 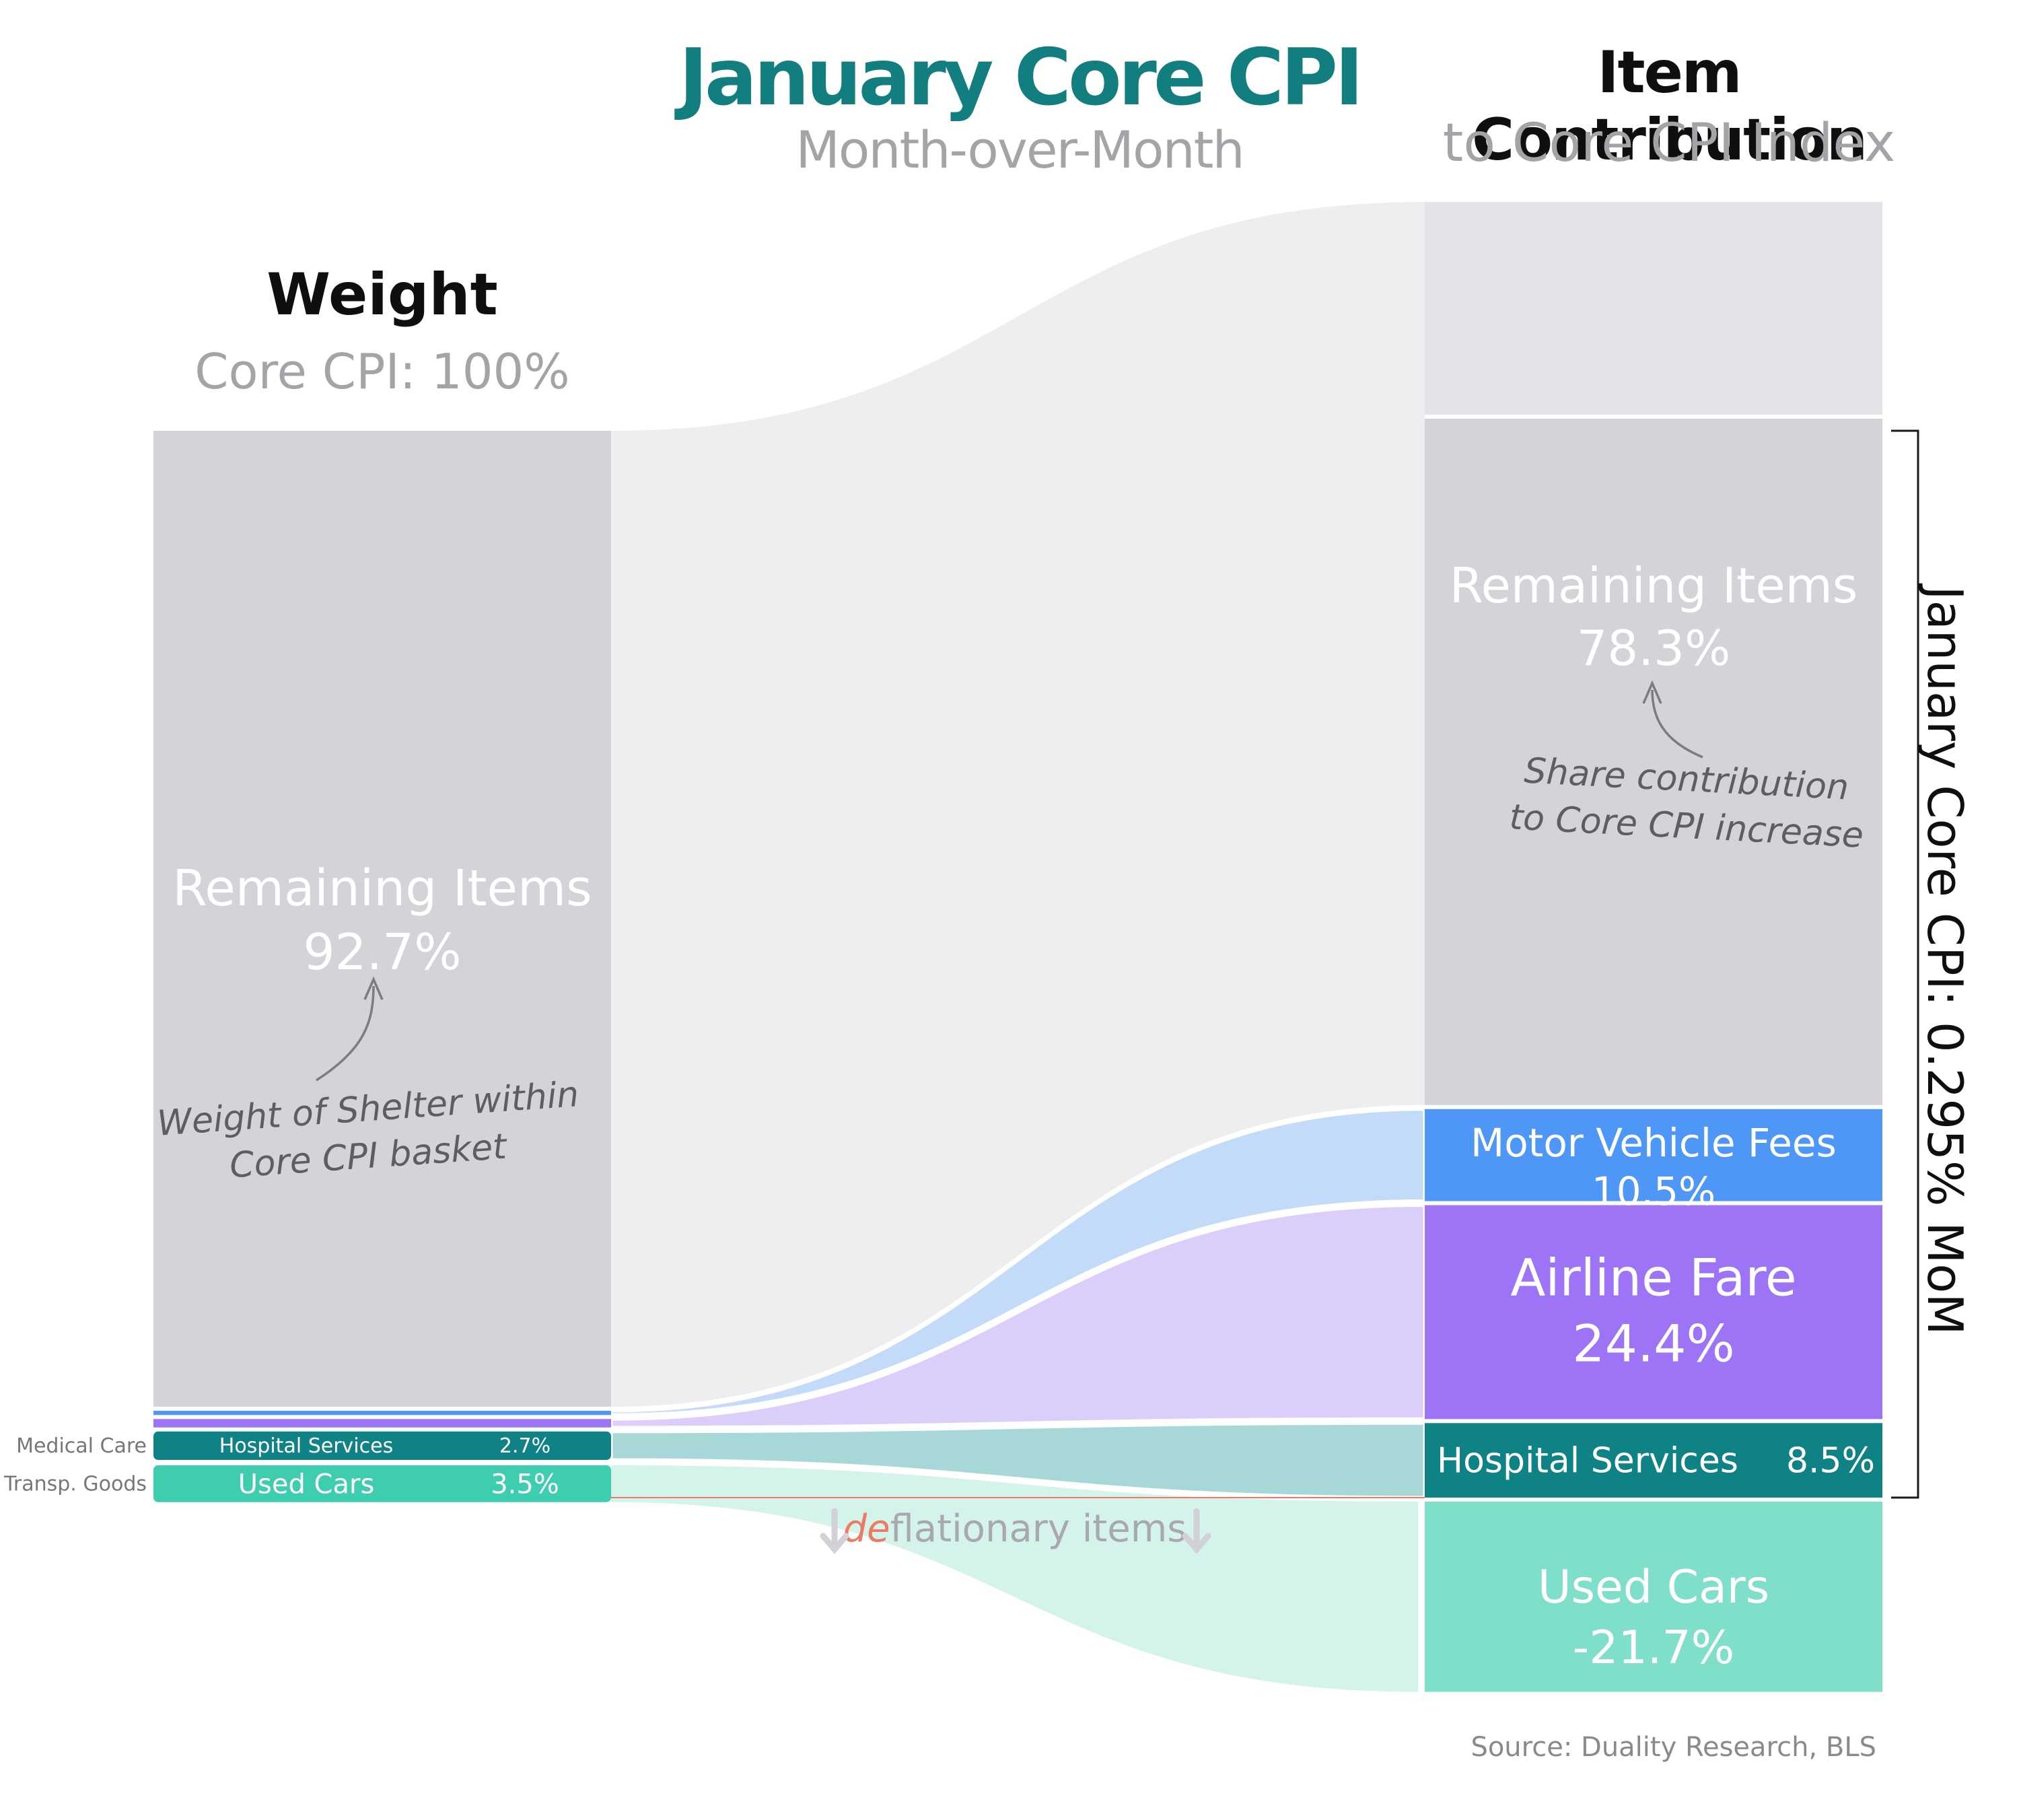 What do you see at coordinates (382, 919) in the screenshot?
I see `left-node-remaining-items` at bounding box center [382, 919].